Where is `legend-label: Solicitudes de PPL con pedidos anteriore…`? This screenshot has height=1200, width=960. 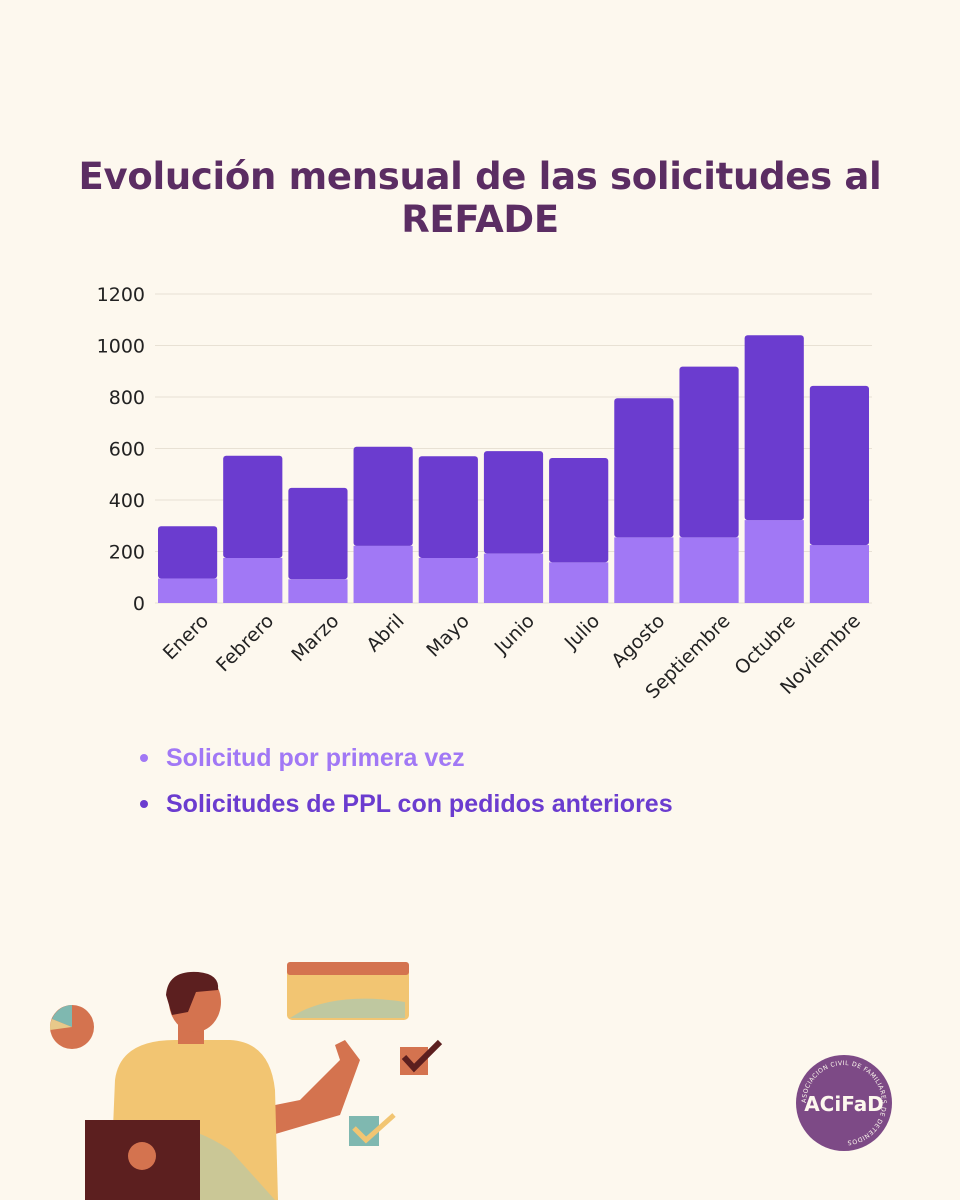 legend-label: Solicitudes de PPL con pedidos anteriore… is located at coordinates (419, 803).